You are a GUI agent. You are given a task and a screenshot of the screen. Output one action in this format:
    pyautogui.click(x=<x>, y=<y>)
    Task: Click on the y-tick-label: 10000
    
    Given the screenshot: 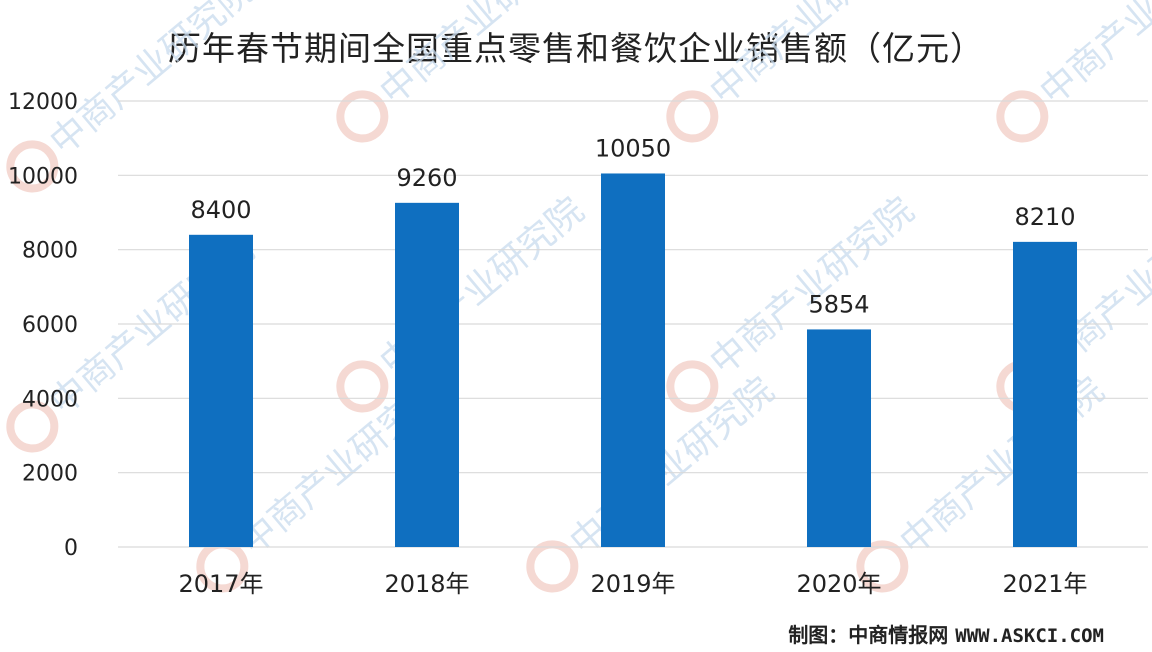 What is the action you would take?
    pyautogui.click(x=43, y=176)
    